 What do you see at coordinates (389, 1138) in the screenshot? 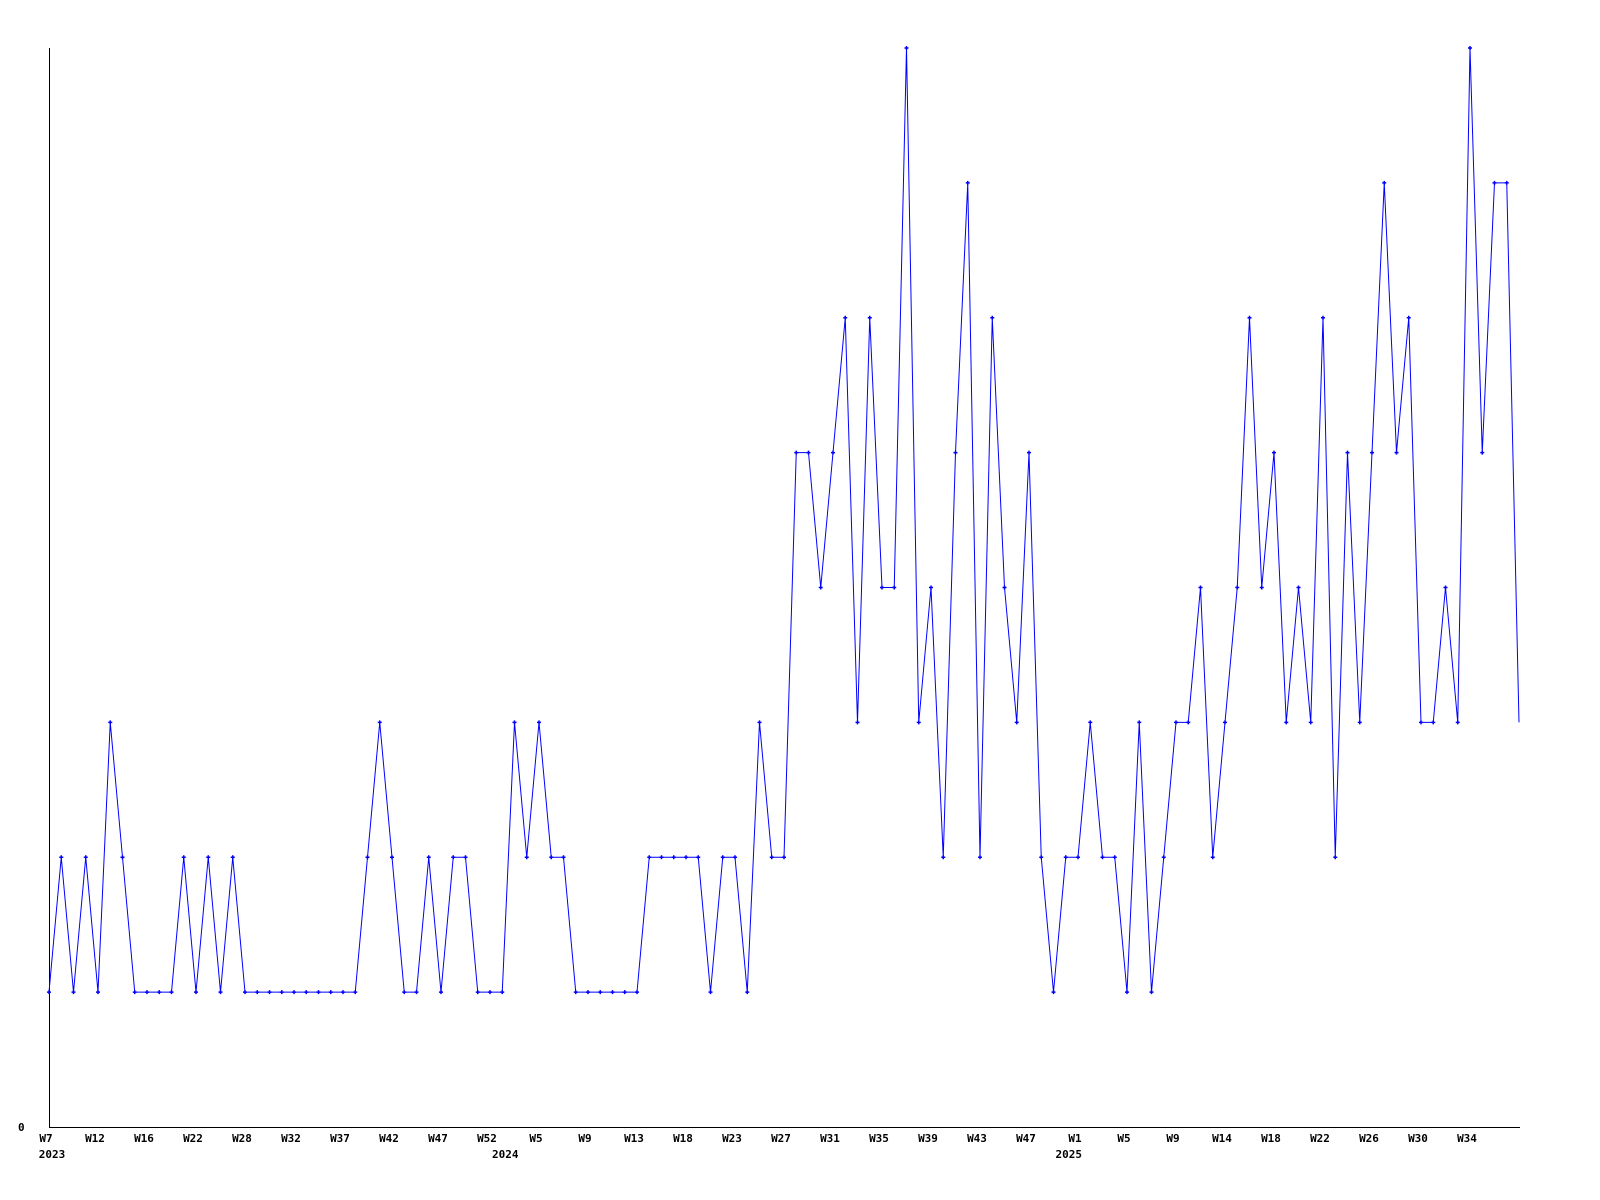
I see `x-tick-label: W42` at bounding box center [389, 1138].